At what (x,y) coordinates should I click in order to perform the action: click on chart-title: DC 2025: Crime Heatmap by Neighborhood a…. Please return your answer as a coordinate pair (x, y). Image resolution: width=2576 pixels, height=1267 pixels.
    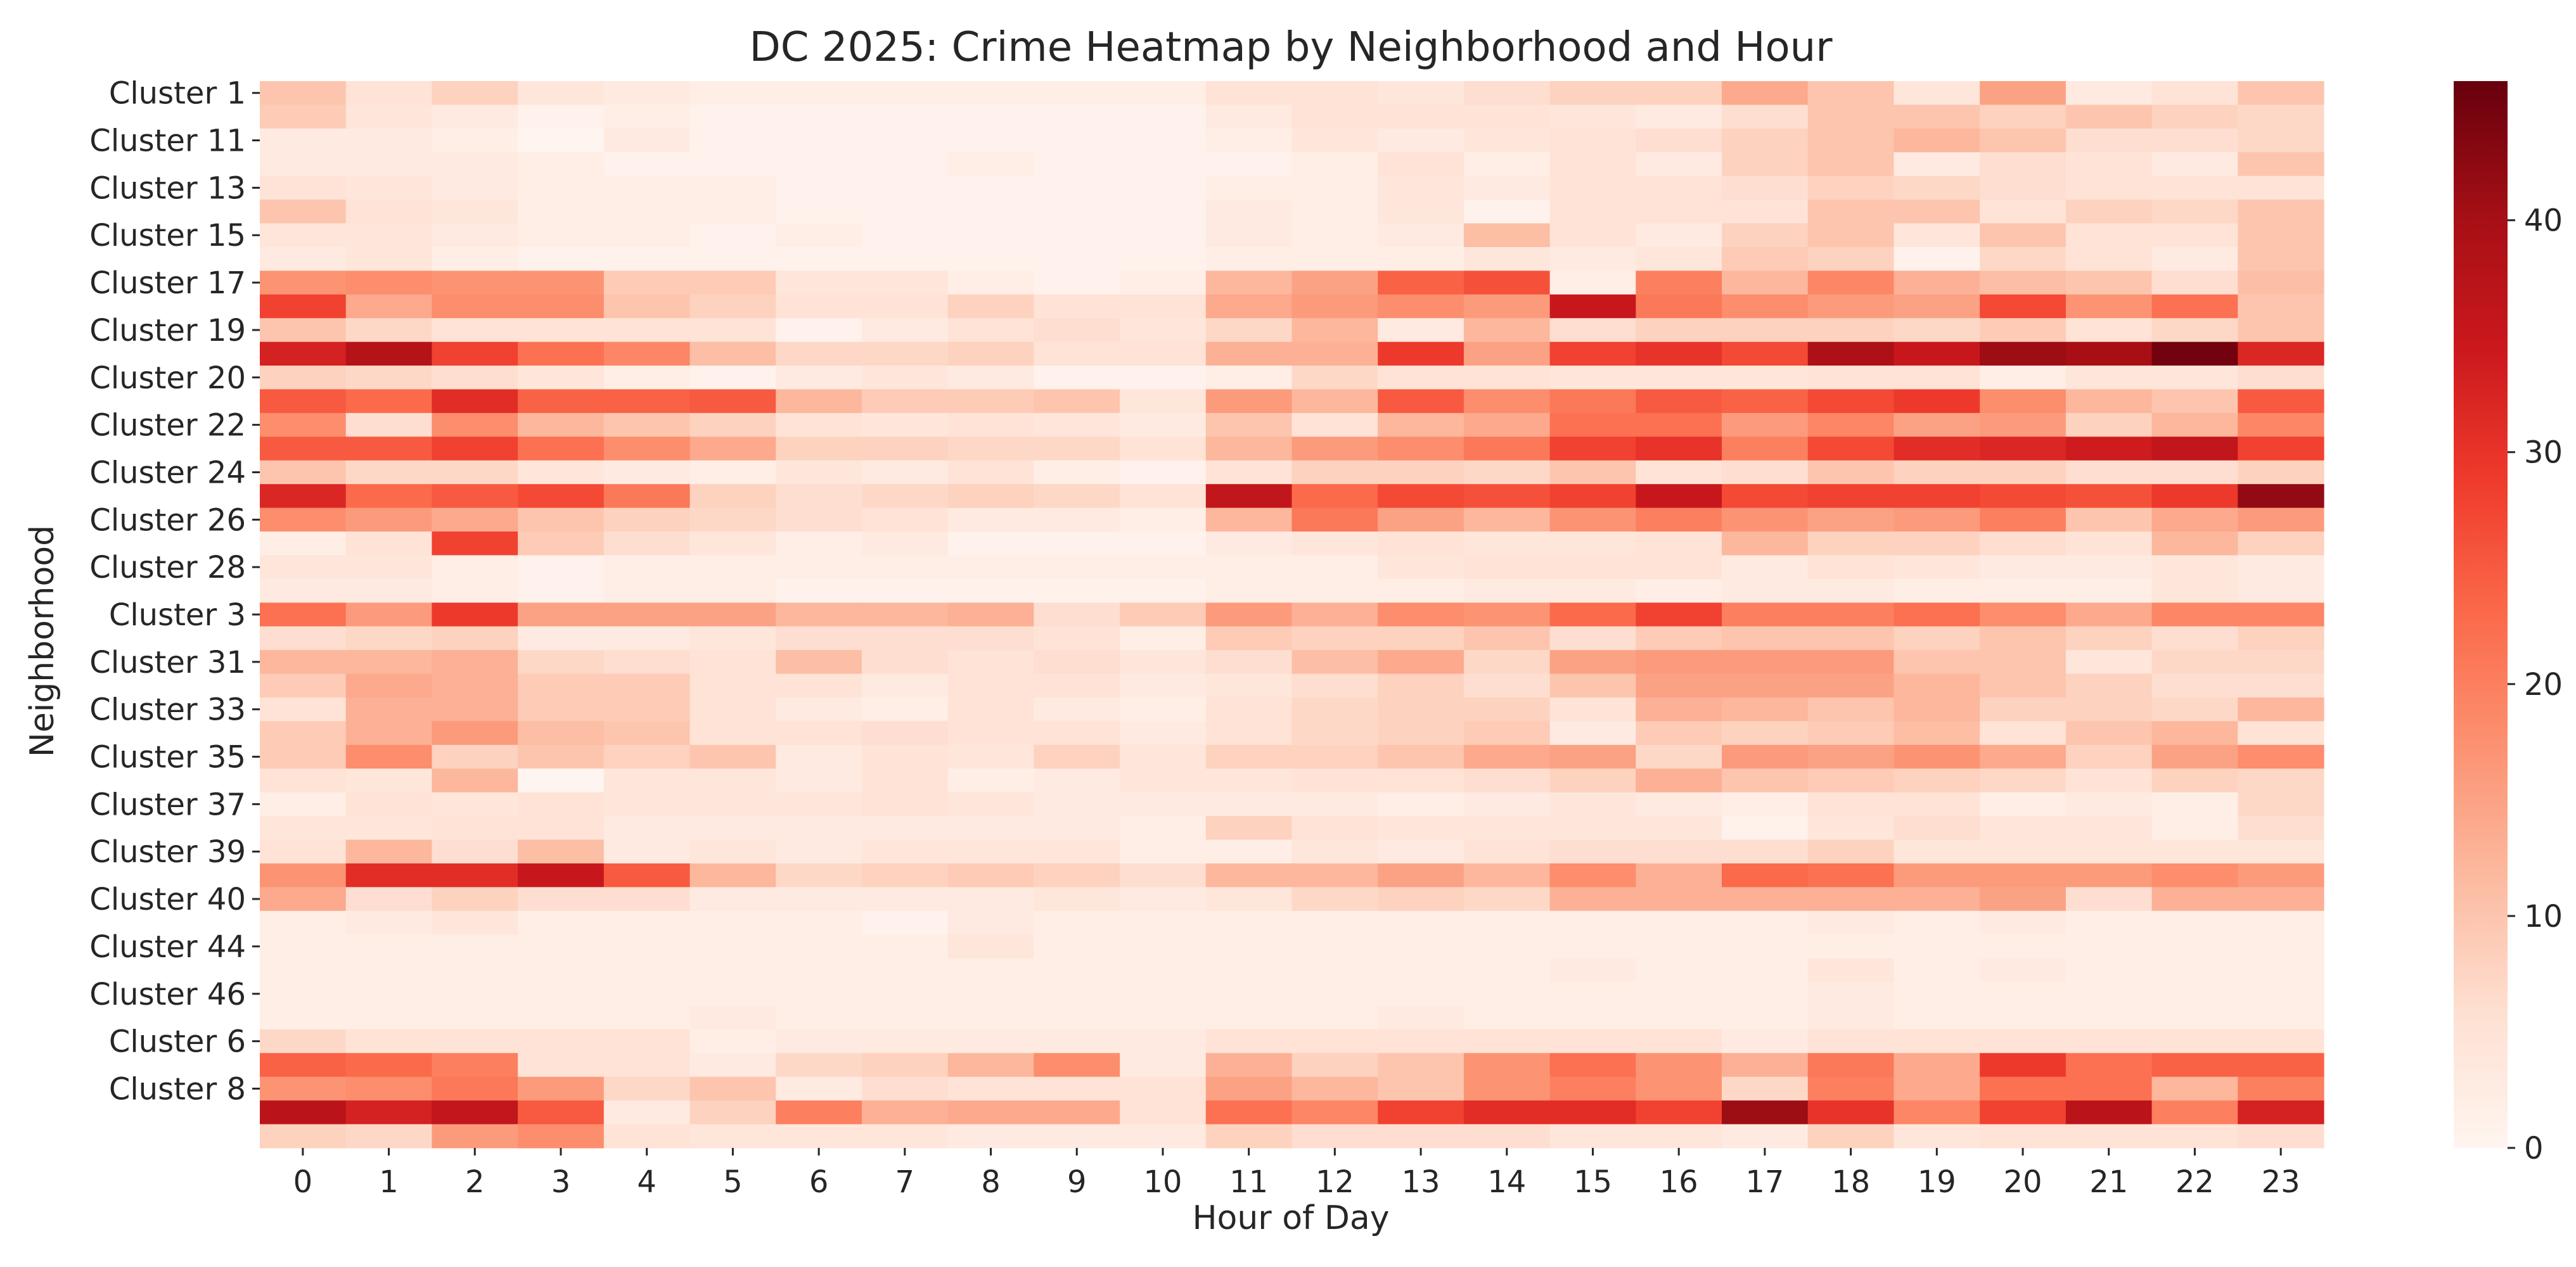
    Looking at the image, I should click on (1291, 47).